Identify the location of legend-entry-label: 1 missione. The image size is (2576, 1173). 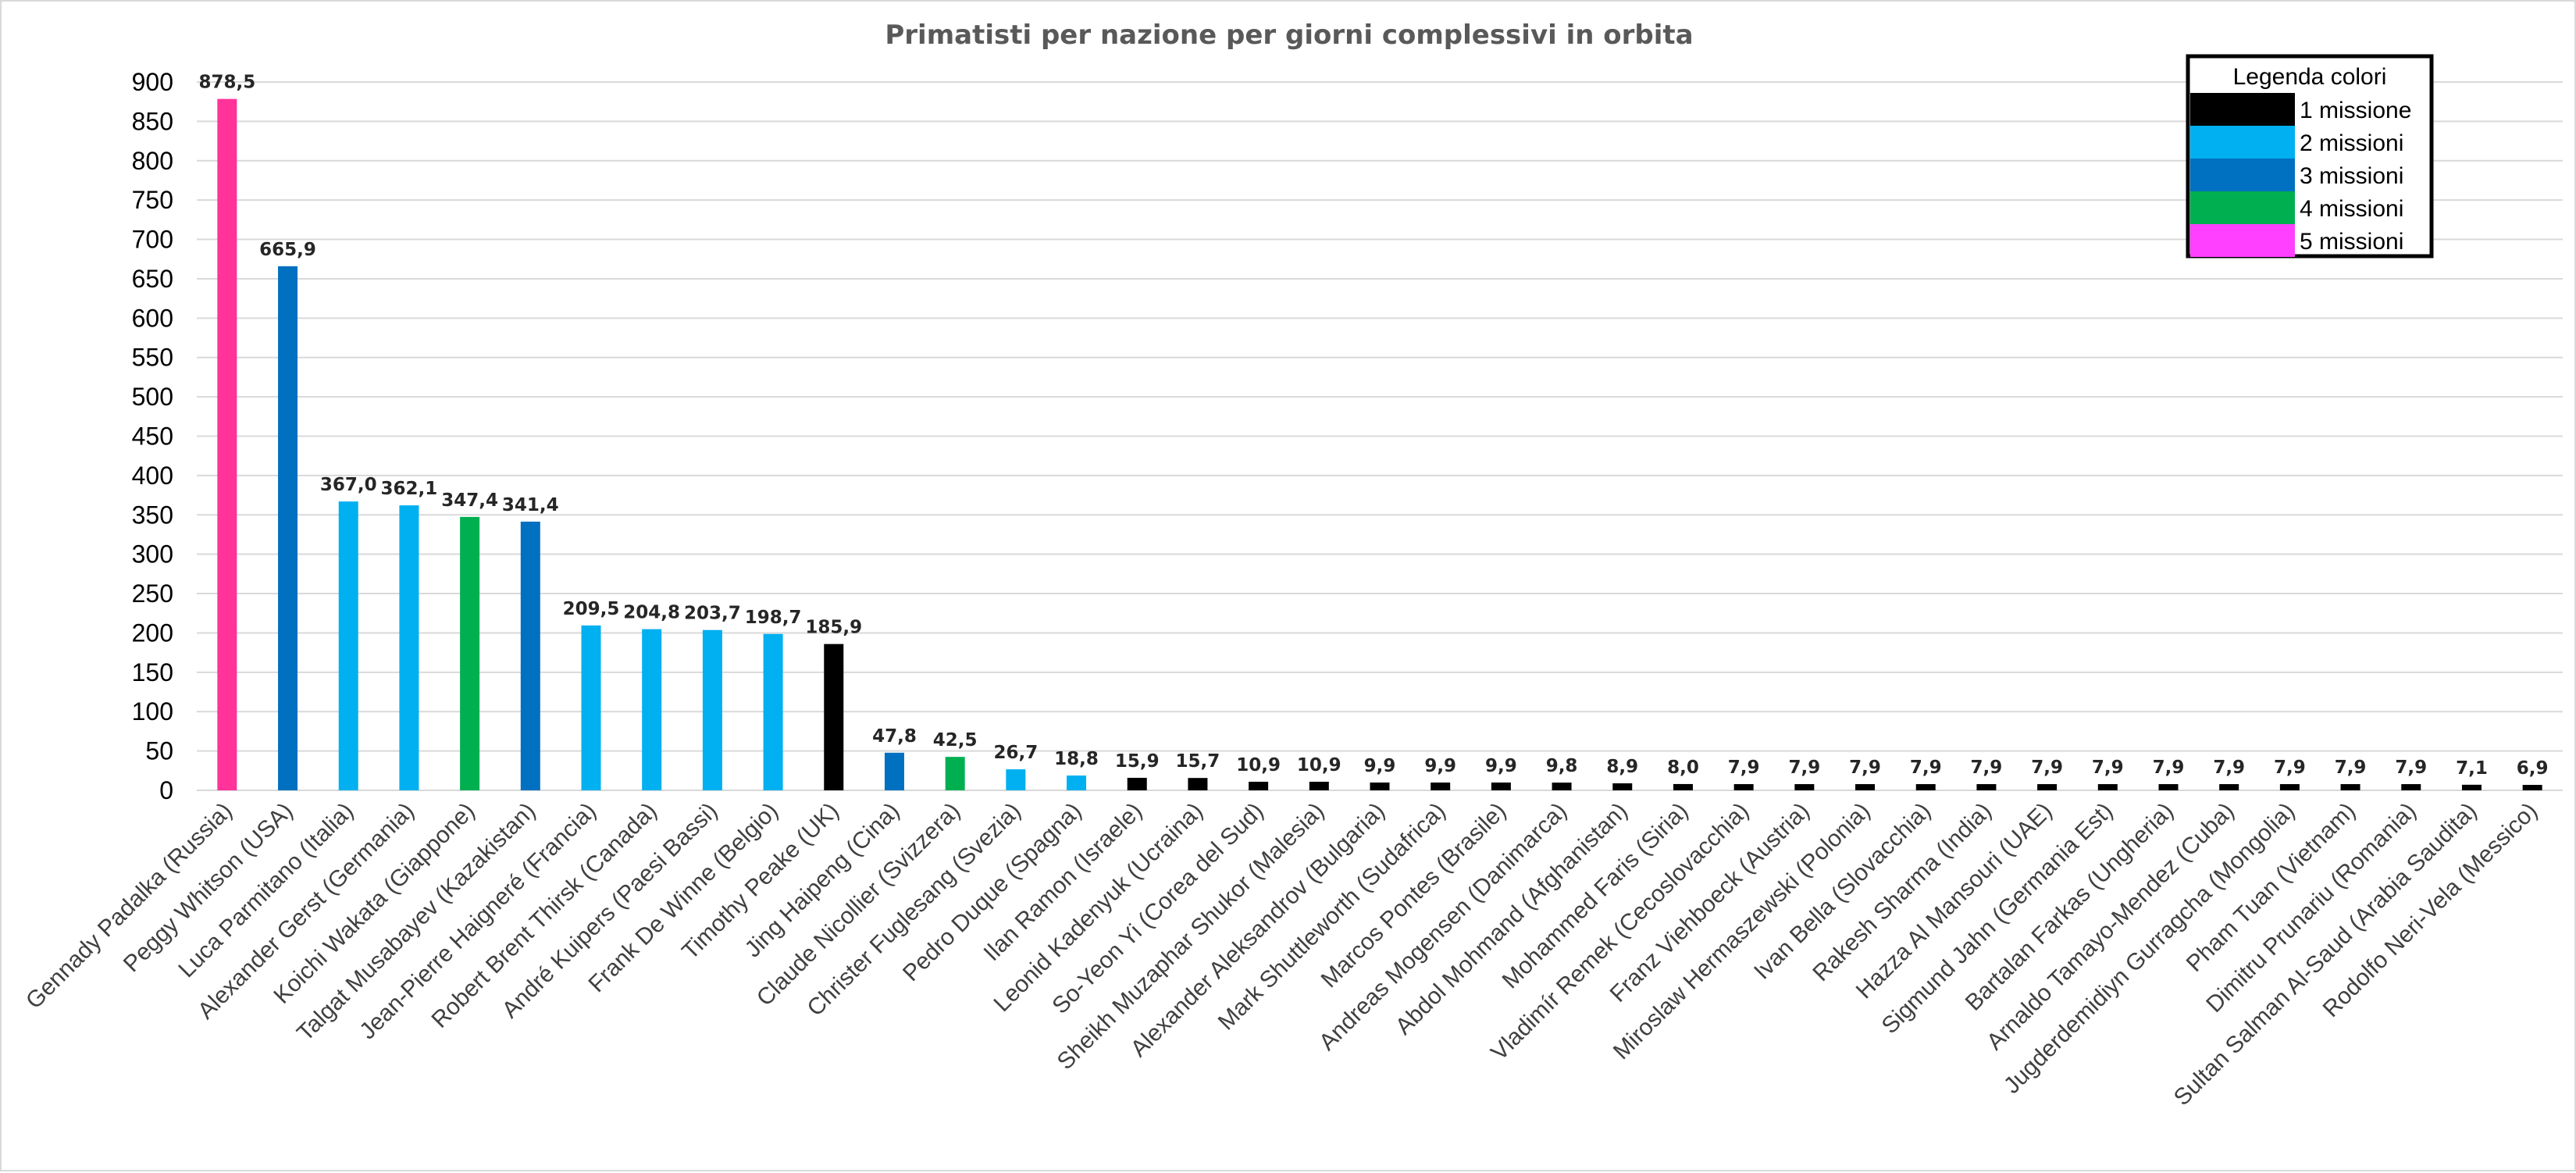
(2355, 110).